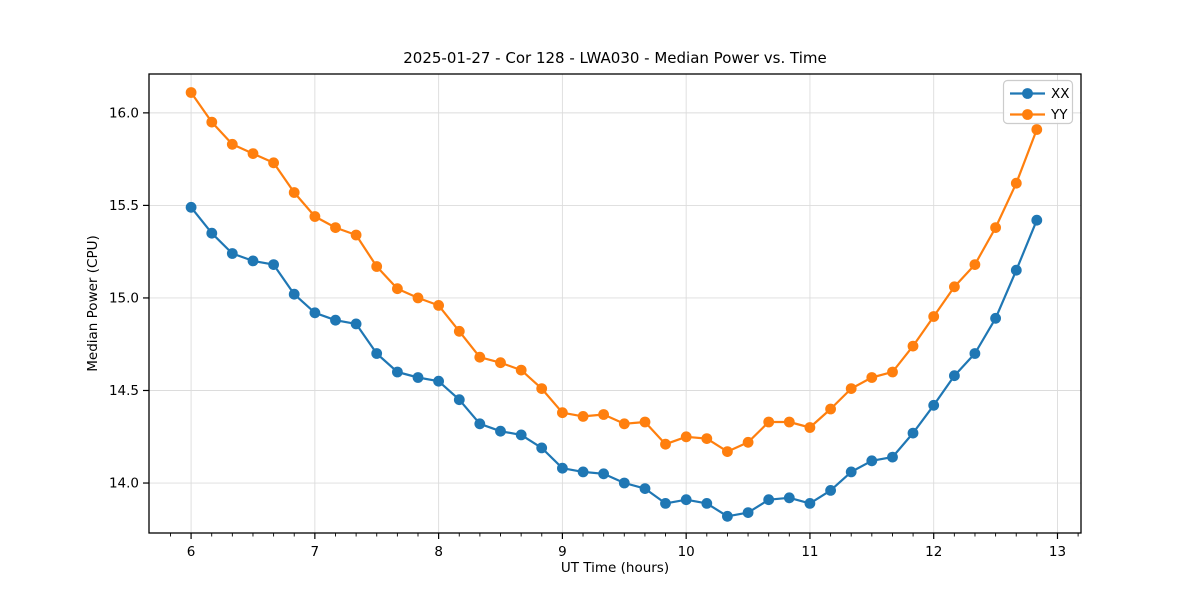 The width and height of the screenshot is (1200, 600). I want to click on x-tick-label: 10, so click(686, 552).